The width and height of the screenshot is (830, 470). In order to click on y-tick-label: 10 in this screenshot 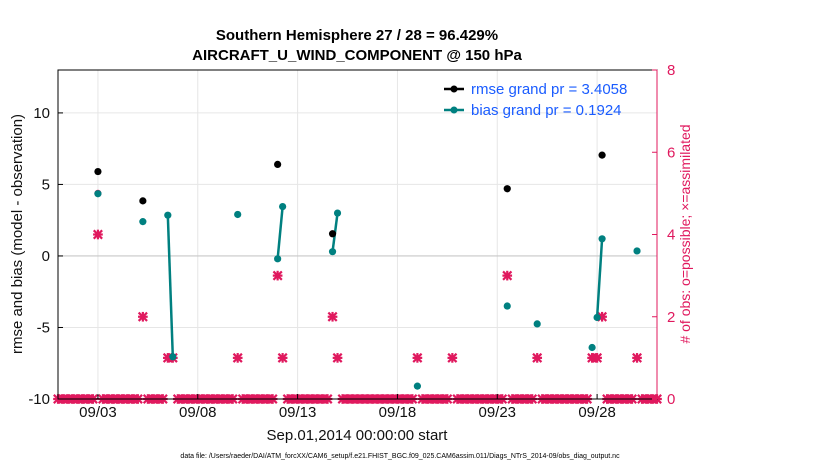, I will do `click(41, 113)`.